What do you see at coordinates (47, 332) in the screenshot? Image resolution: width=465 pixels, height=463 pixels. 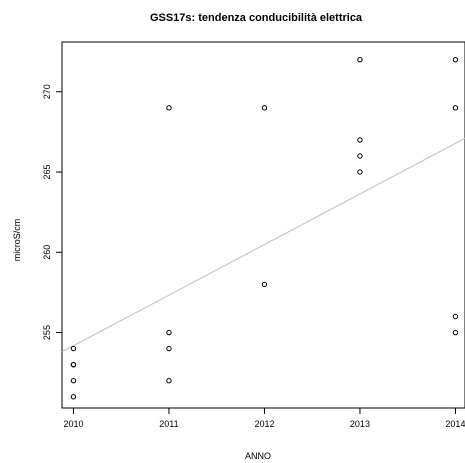 I see `y-tick-label-0: 255` at bounding box center [47, 332].